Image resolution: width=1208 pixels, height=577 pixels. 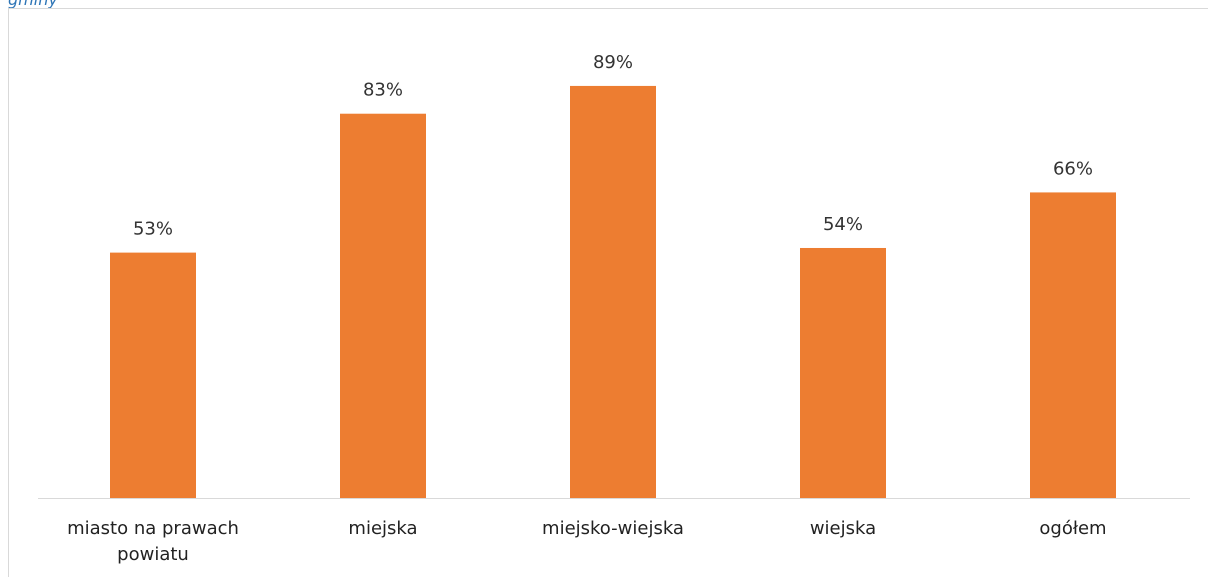 What do you see at coordinates (613, 62) in the screenshot?
I see `data-label: 89%` at bounding box center [613, 62].